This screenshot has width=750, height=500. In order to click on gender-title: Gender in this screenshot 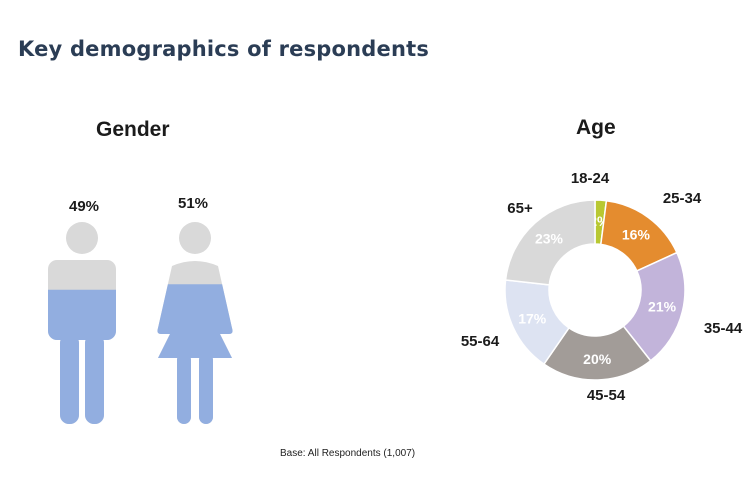, I will do `click(133, 129)`.